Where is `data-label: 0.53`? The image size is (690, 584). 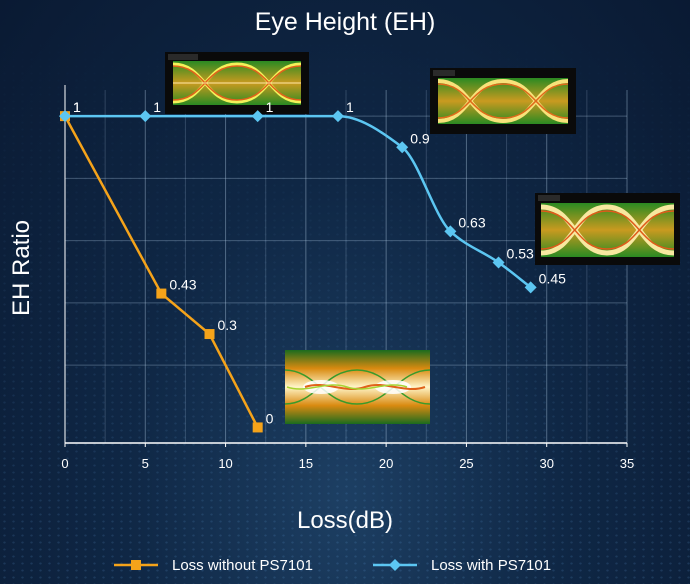
data-label: 0.53 is located at coordinates (520, 253).